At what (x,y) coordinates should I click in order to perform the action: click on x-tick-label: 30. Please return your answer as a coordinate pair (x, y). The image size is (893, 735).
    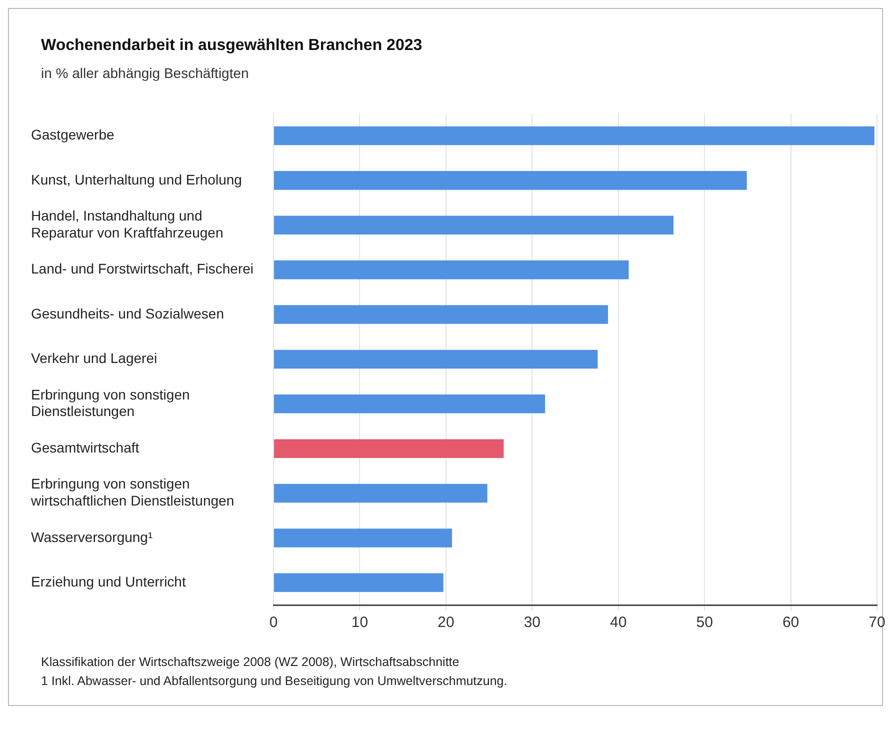
    Looking at the image, I should click on (532, 623).